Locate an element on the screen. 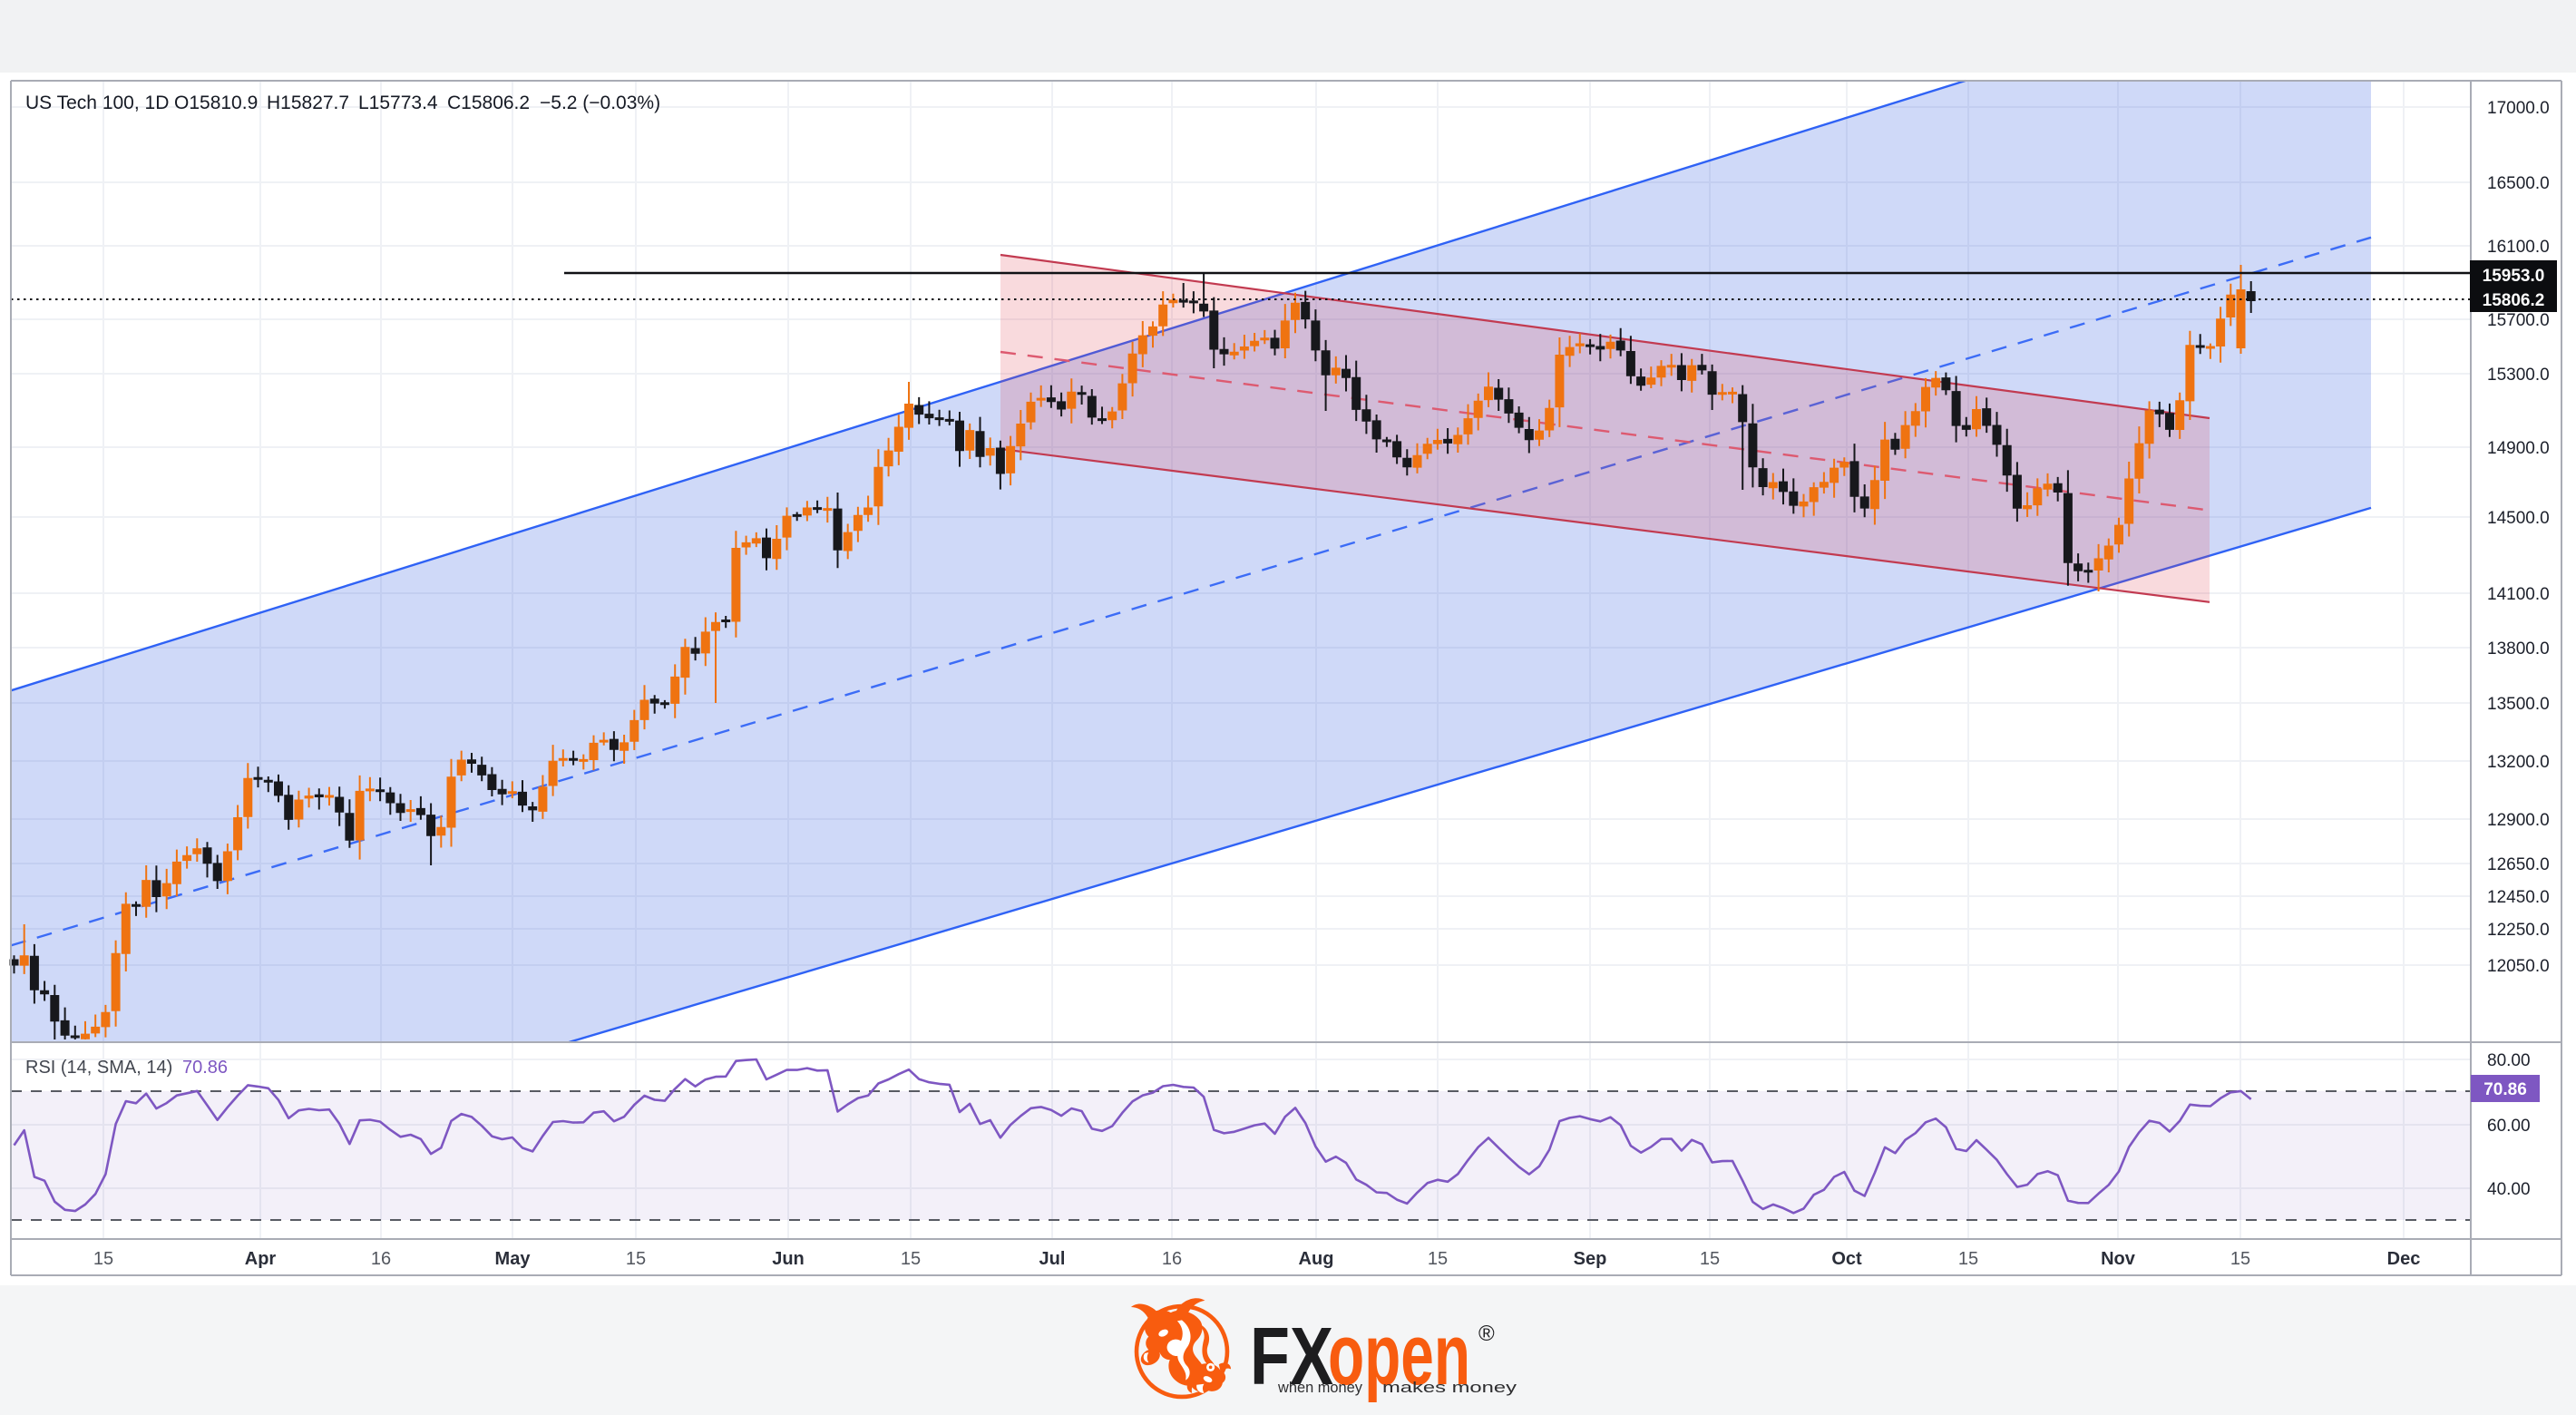 This screenshot has height=1415, width=2576. svg-text: 17000.0 is located at coordinates (2518, 109).